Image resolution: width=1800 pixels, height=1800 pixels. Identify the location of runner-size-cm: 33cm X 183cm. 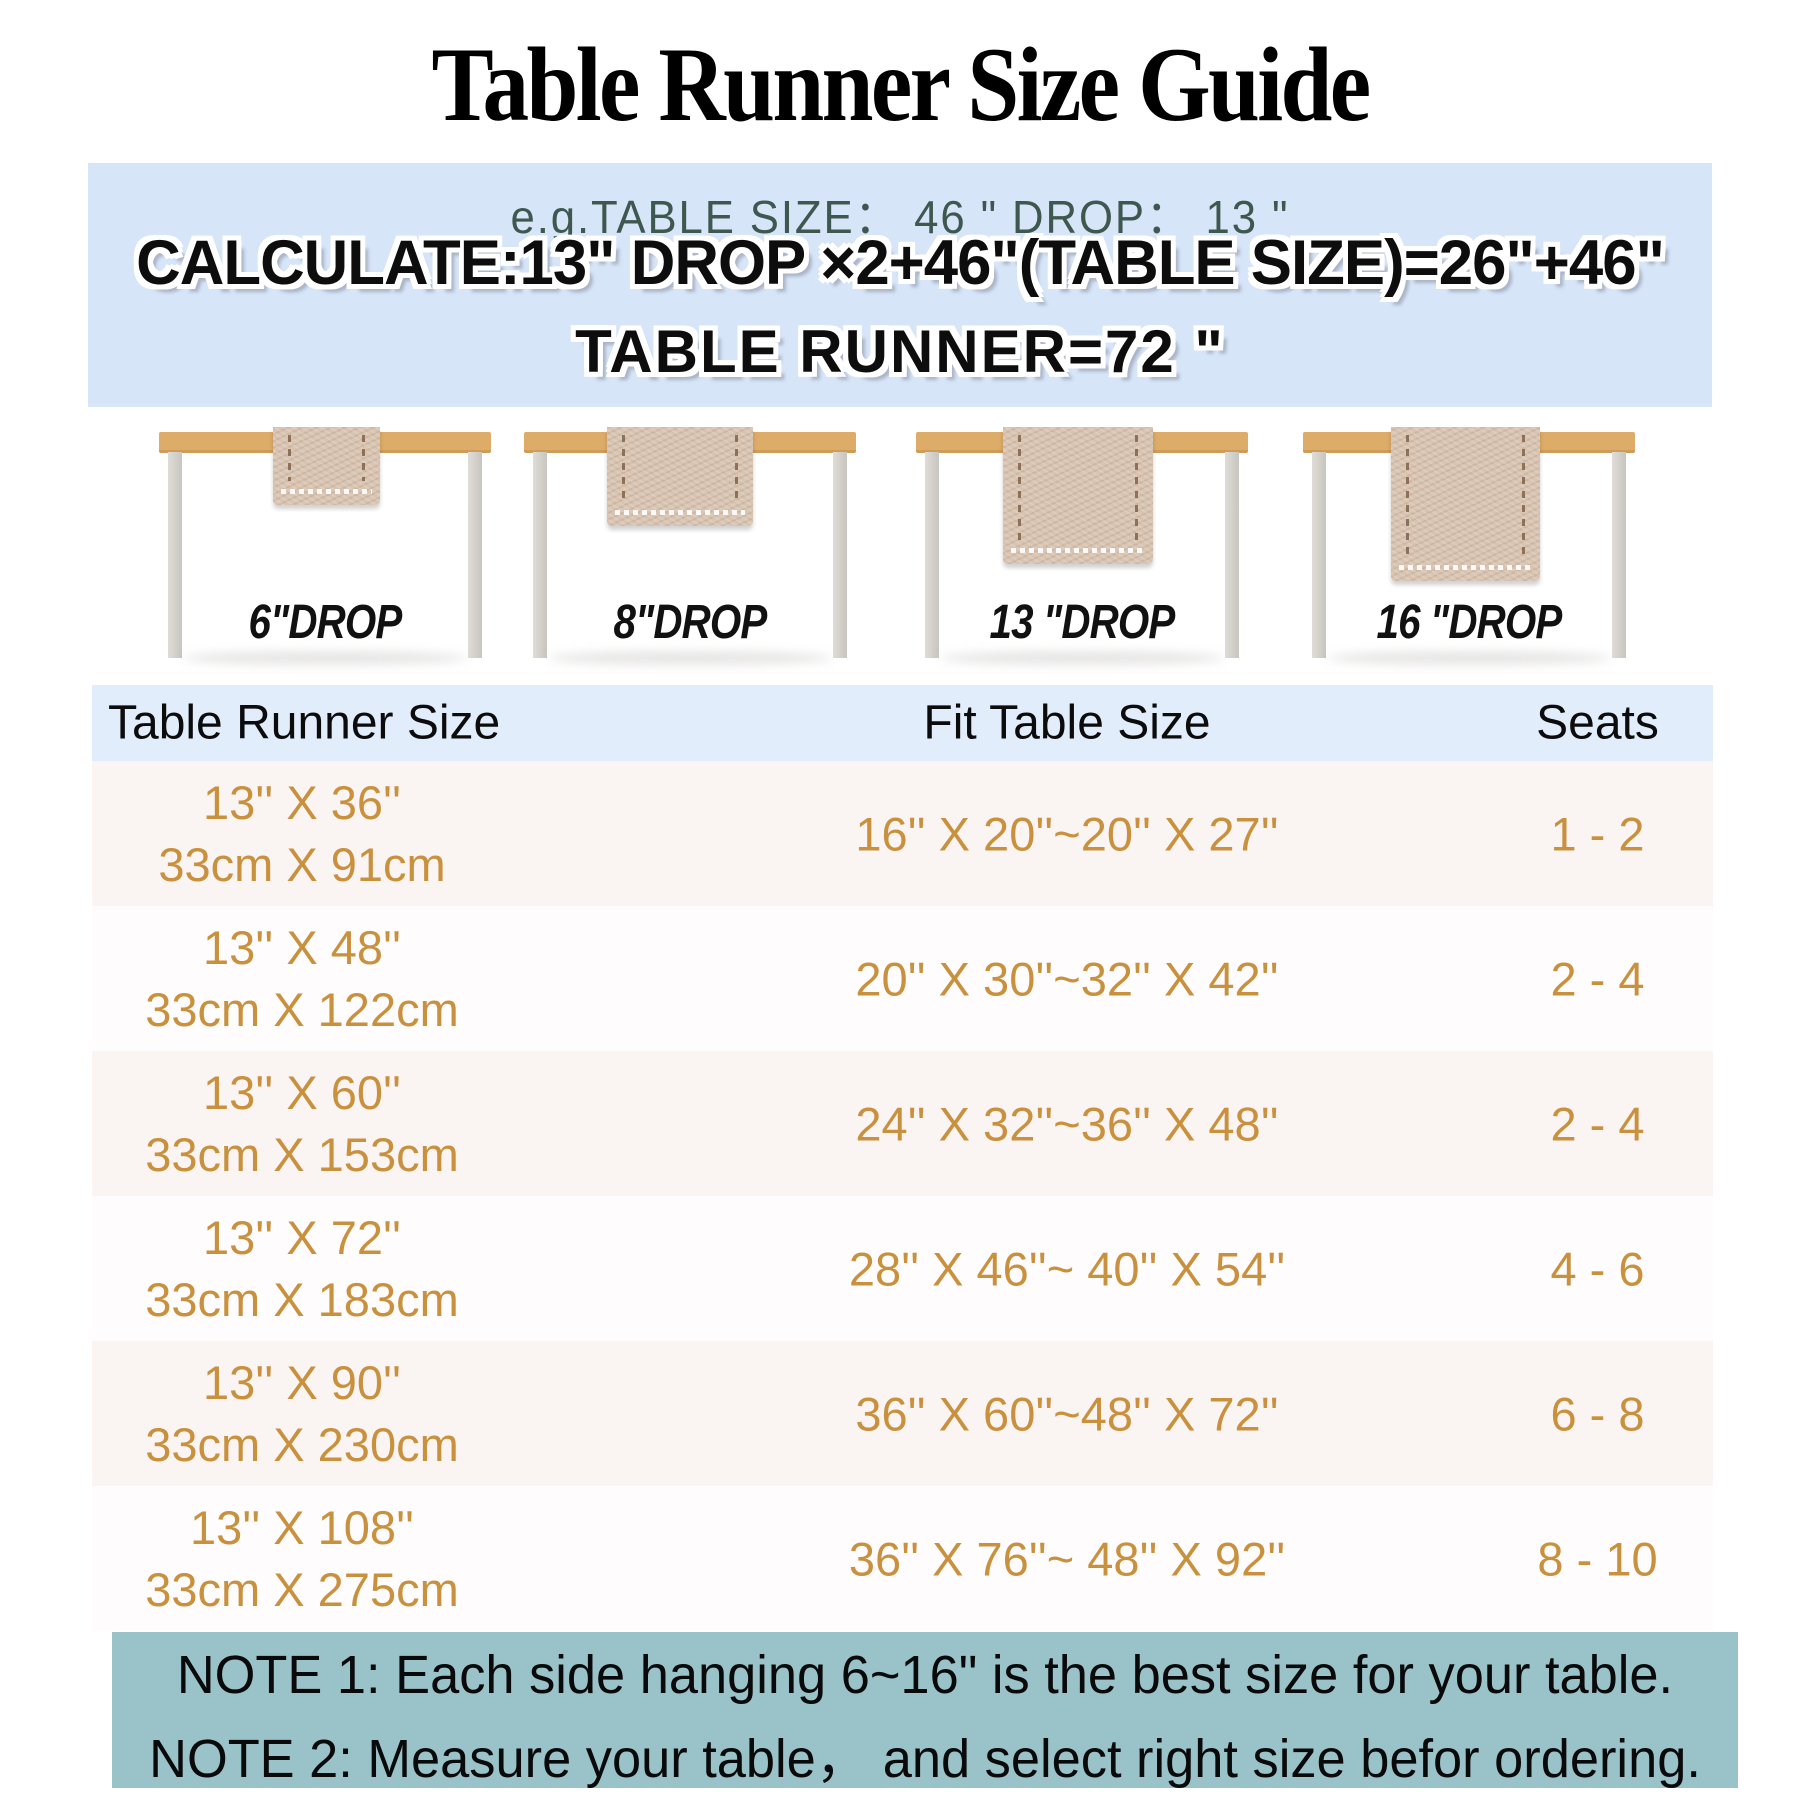
(302, 1299).